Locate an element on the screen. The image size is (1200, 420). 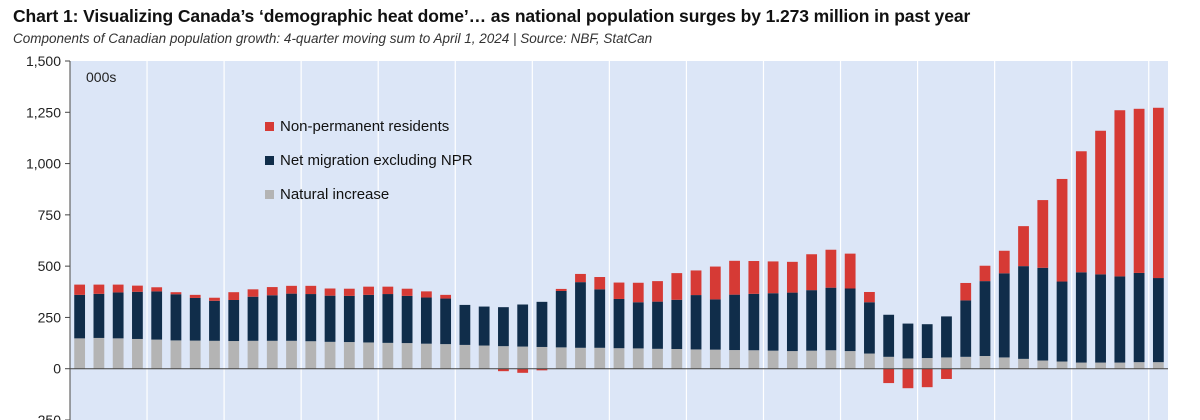
y-tick-label: 1,250 is located at coordinates (43, 112).